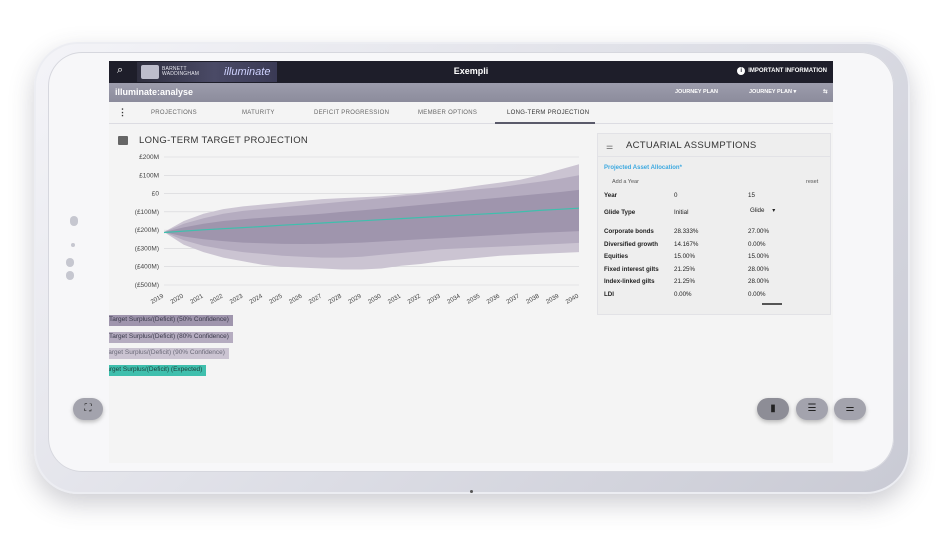 The width and height of the screenshot is (947, 547). What do you see at coordinates (147, 285) in the screenshot?
I see `y-tick-label: (£500M)` at bounding box center [147, 285].